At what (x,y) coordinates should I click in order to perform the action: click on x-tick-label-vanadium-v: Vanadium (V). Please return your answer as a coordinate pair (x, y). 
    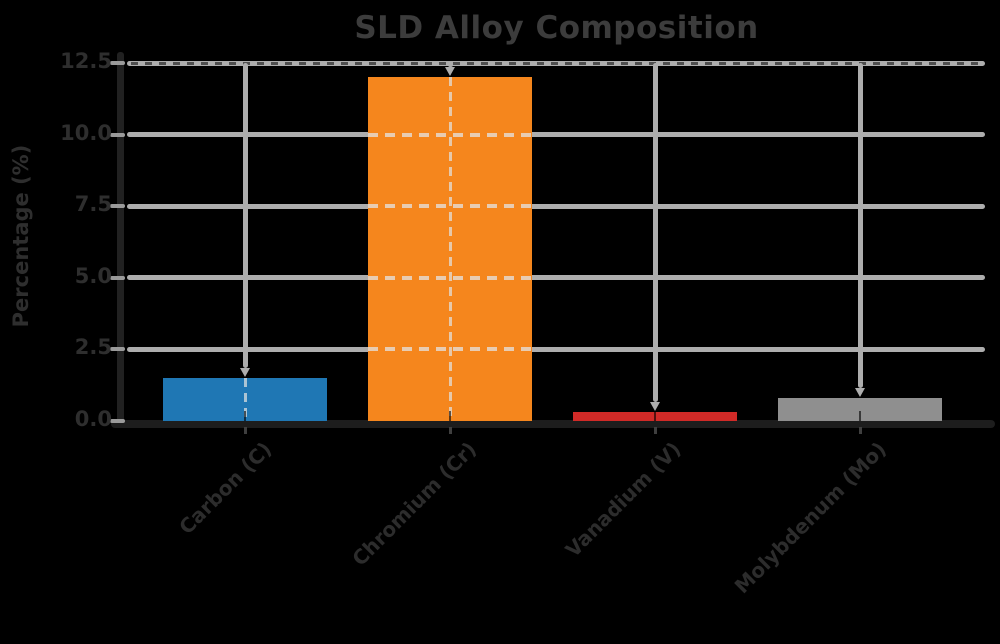
    Looking at the image, I should click on (623, 499).